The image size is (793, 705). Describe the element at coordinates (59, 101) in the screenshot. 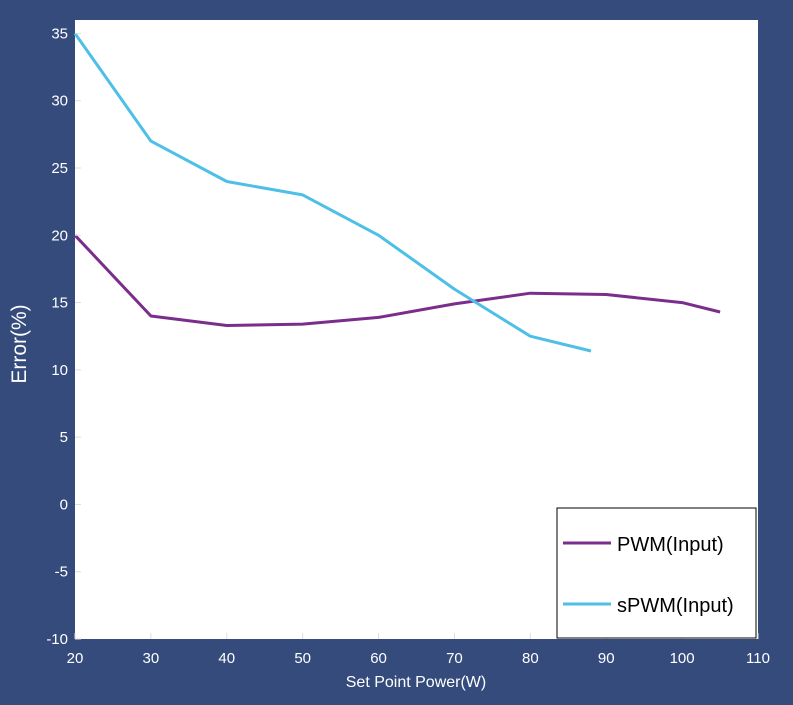

I see `y-tick-label: 30` at that location.